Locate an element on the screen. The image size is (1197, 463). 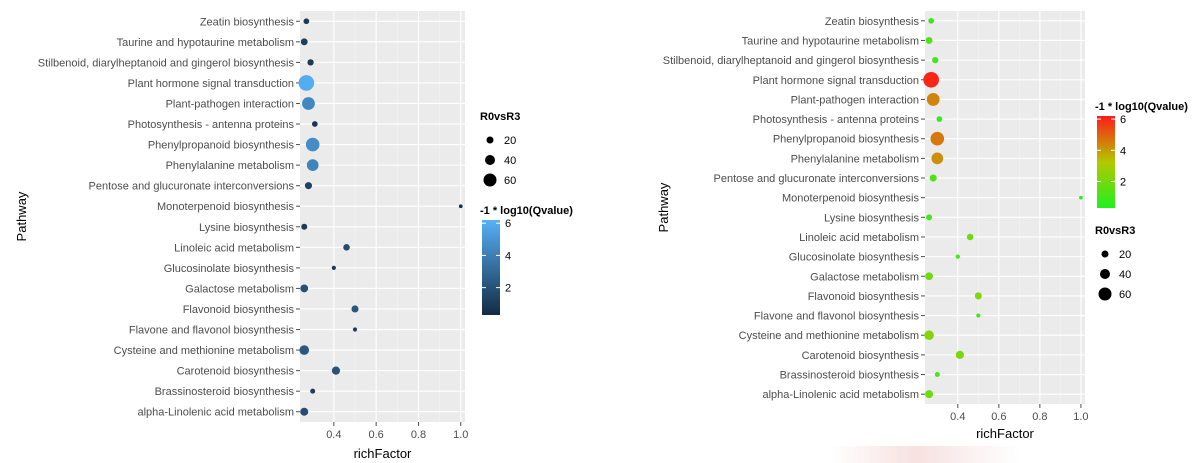
category-label: Taurine and hypotaurine metabolism is located at coordinates (205, 43).